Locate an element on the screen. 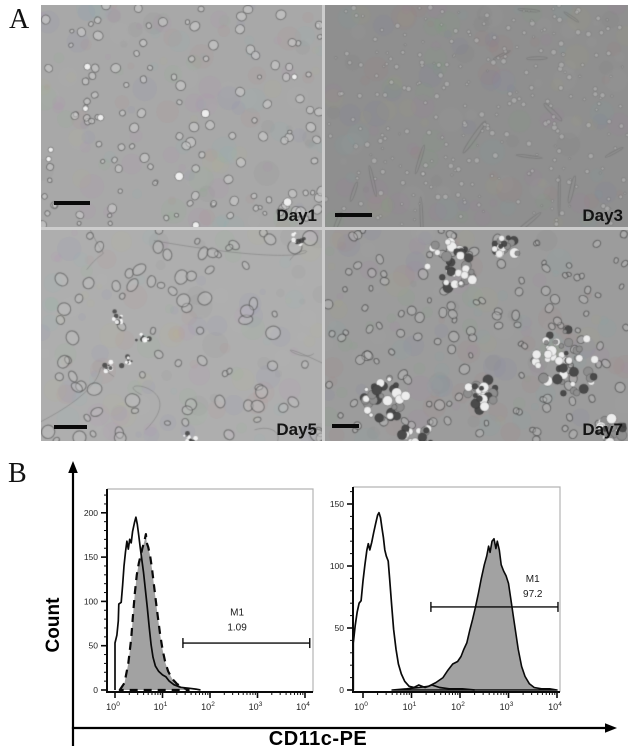 The width and height of the screenshot is (635, 755). day7-label: Day7 is located at coordinates (602, 429).